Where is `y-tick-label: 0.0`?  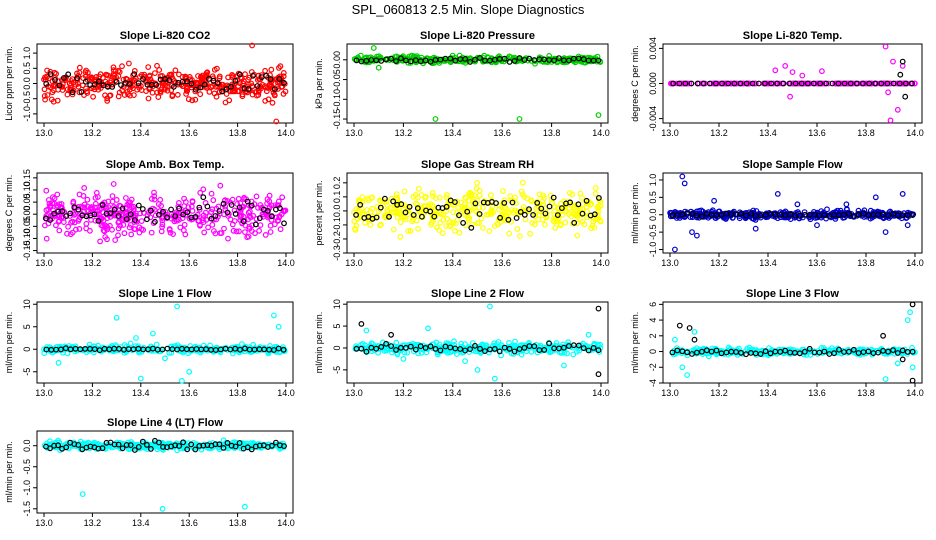 y-tick-label: 0.0 is located at coordinates (27, 445).